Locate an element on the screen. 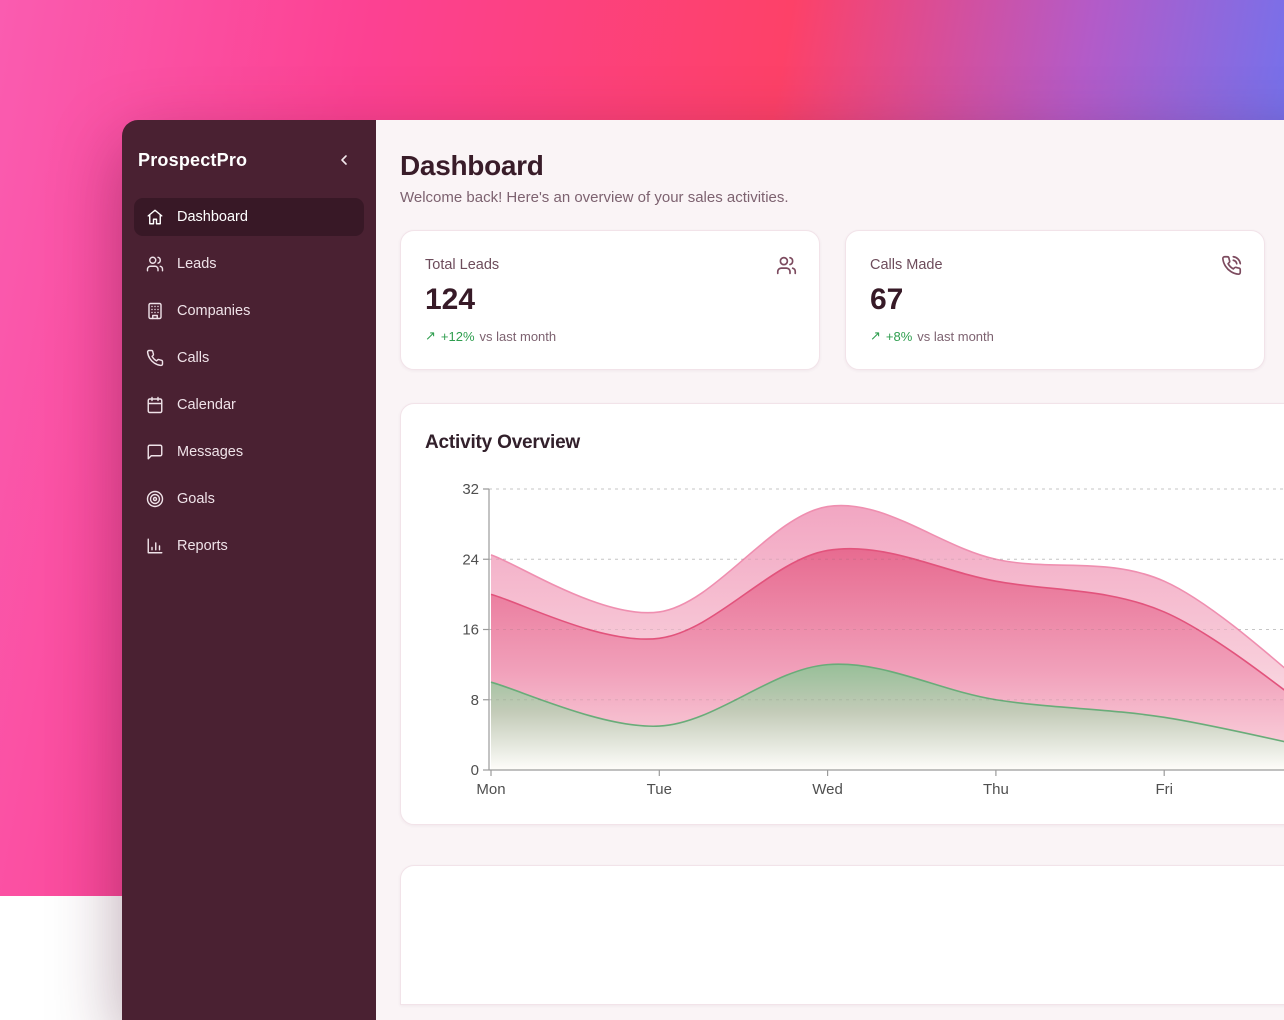  stat-value: 124 is located at coordinates (610, 300).